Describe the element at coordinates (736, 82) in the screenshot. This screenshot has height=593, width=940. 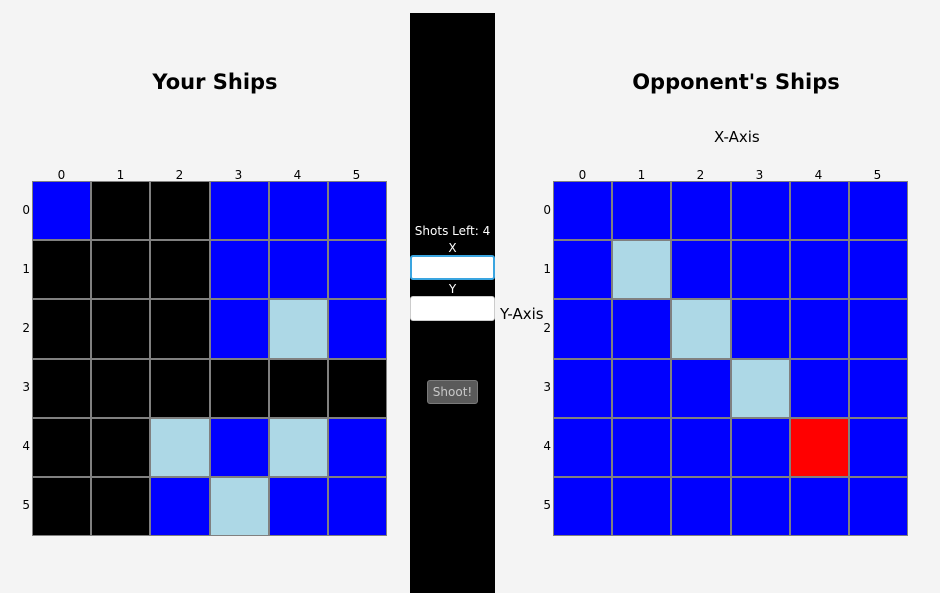
I see `opponents-ships-title: Opponent's Ships` at that location.